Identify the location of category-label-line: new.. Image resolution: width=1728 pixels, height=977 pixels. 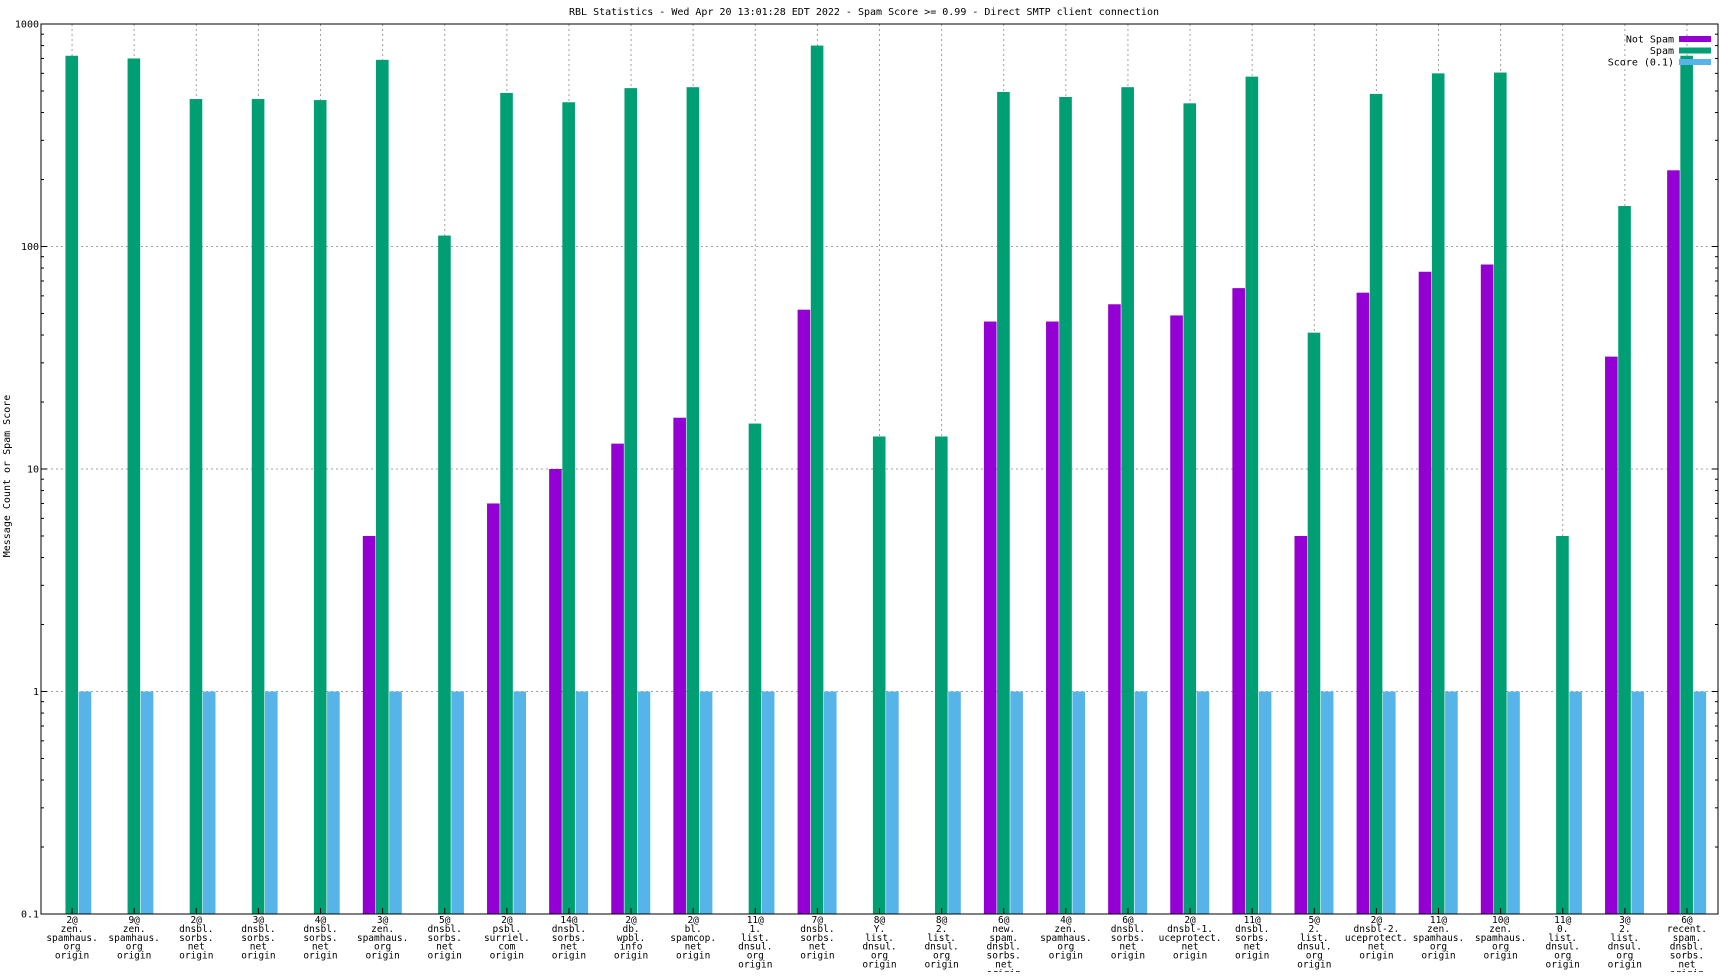
(1003, 929).